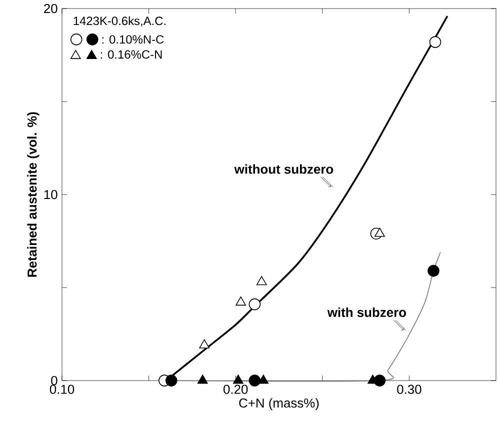 Image resolution: width=498 pixels, height=434 pixels. I want to click on annotation: with subzero, so click(366, 313).